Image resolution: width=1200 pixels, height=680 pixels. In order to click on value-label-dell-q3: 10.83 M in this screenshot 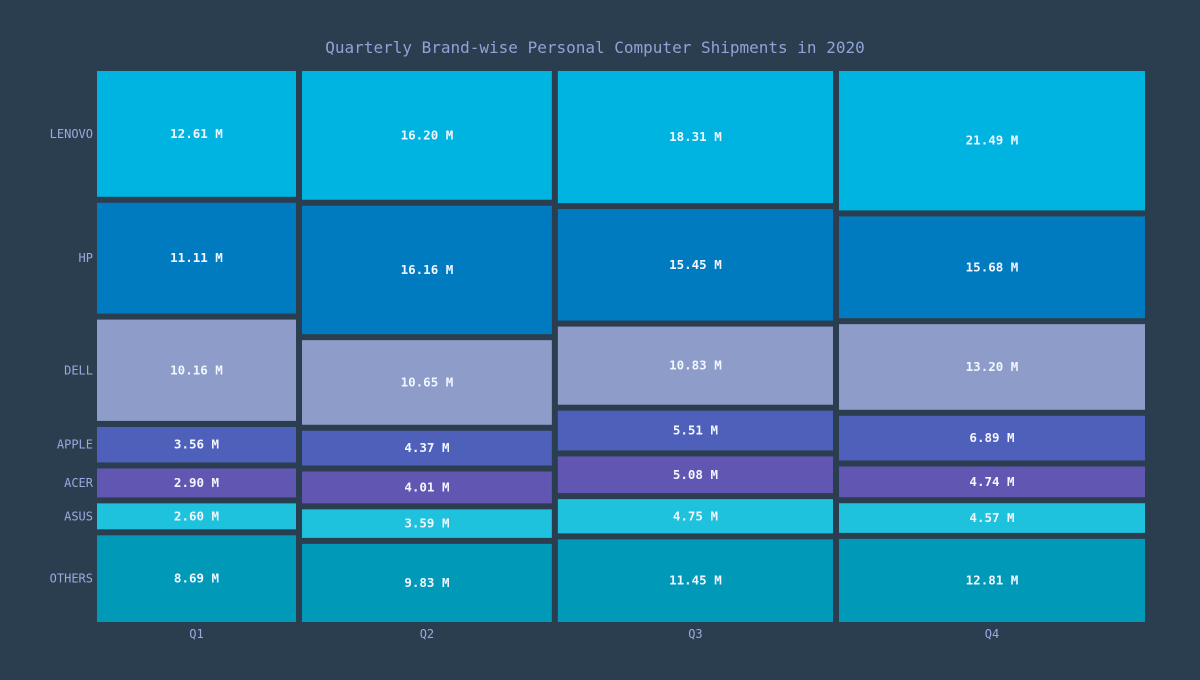, I will do `click(695, 365)`.